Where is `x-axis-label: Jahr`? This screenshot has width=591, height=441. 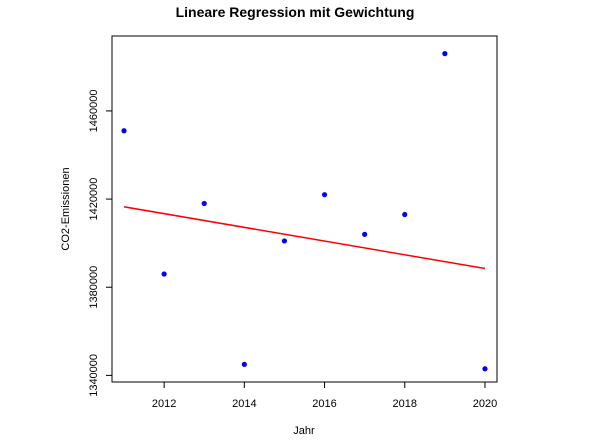 x-axis-label: Jahr is located at coordinates (304, 431).